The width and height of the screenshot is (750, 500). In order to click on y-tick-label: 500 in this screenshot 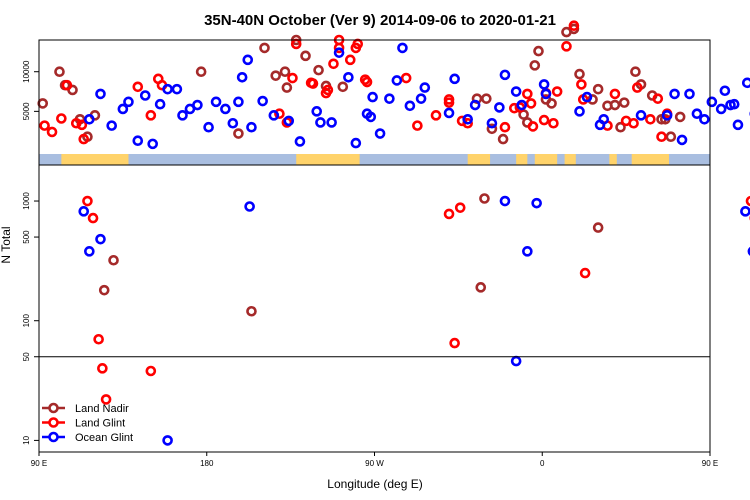, I will do `click(26, 237)`.